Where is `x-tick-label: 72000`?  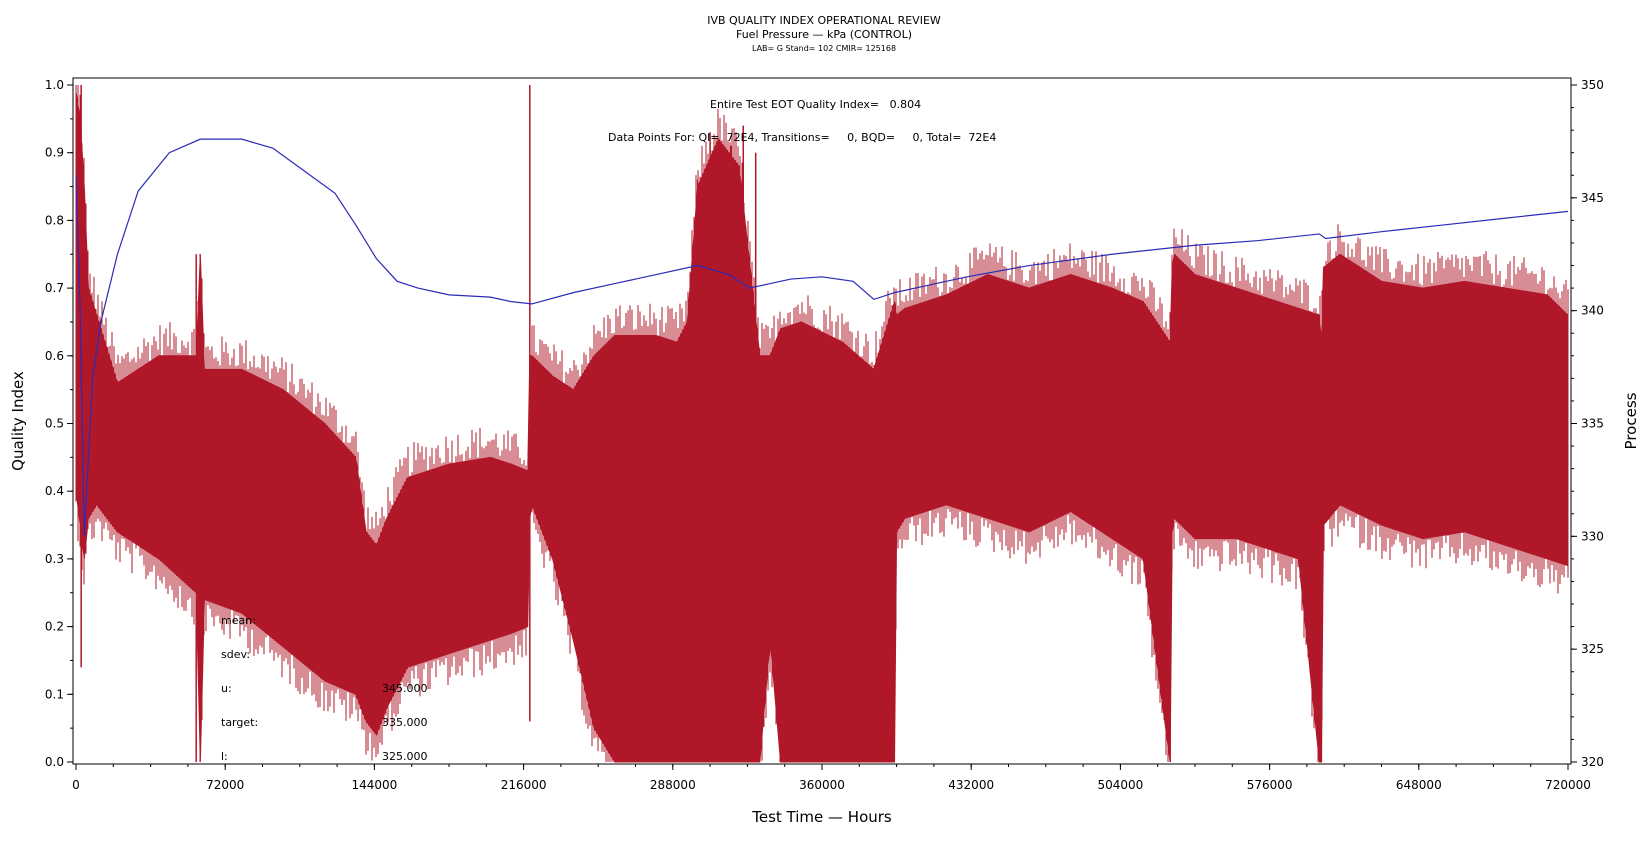
x-tick-label: 72000 is located at coordinates (225, 785).